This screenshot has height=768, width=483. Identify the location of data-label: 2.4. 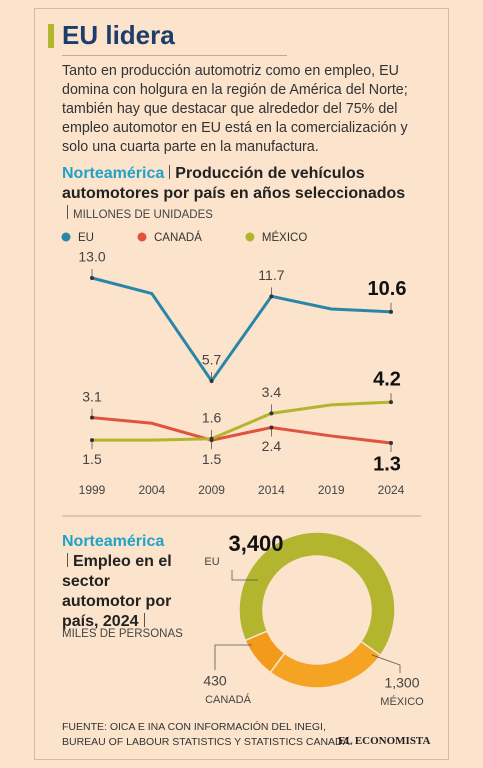
(272, 446).